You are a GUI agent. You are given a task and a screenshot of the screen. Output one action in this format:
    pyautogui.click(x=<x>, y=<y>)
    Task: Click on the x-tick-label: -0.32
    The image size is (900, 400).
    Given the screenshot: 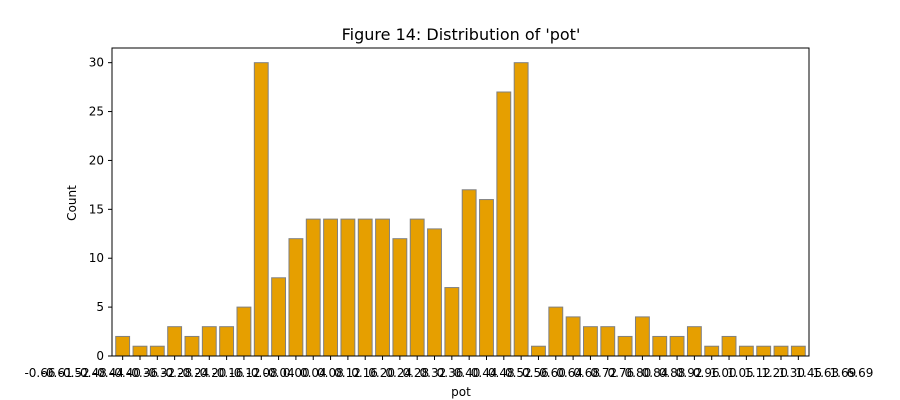 What is the action you would take?
    pyautogui.click(x=159, y=373)
    